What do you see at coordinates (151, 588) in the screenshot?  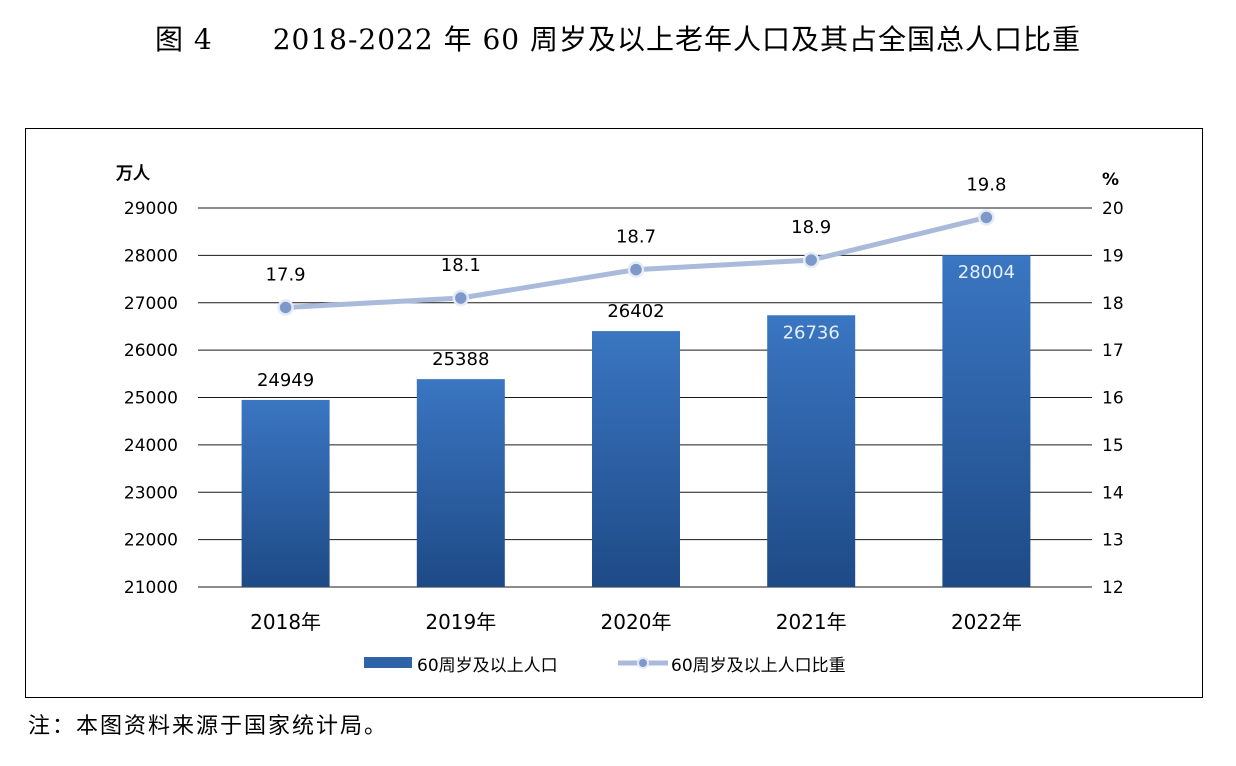 I see `y-left-tick-label: 21000` at bounding box center [151, 588].